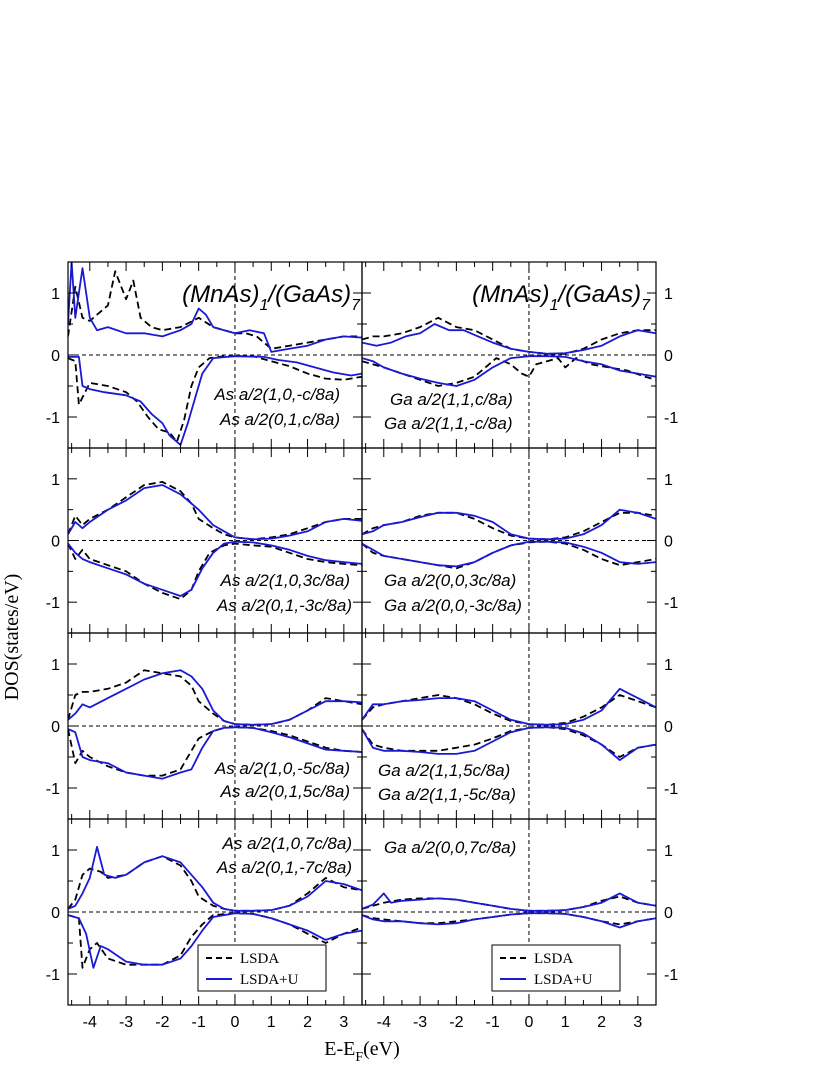 The image size is (830, 1075). I want to click on y-axis-label: DOS(states/eV), so click(12, 637).